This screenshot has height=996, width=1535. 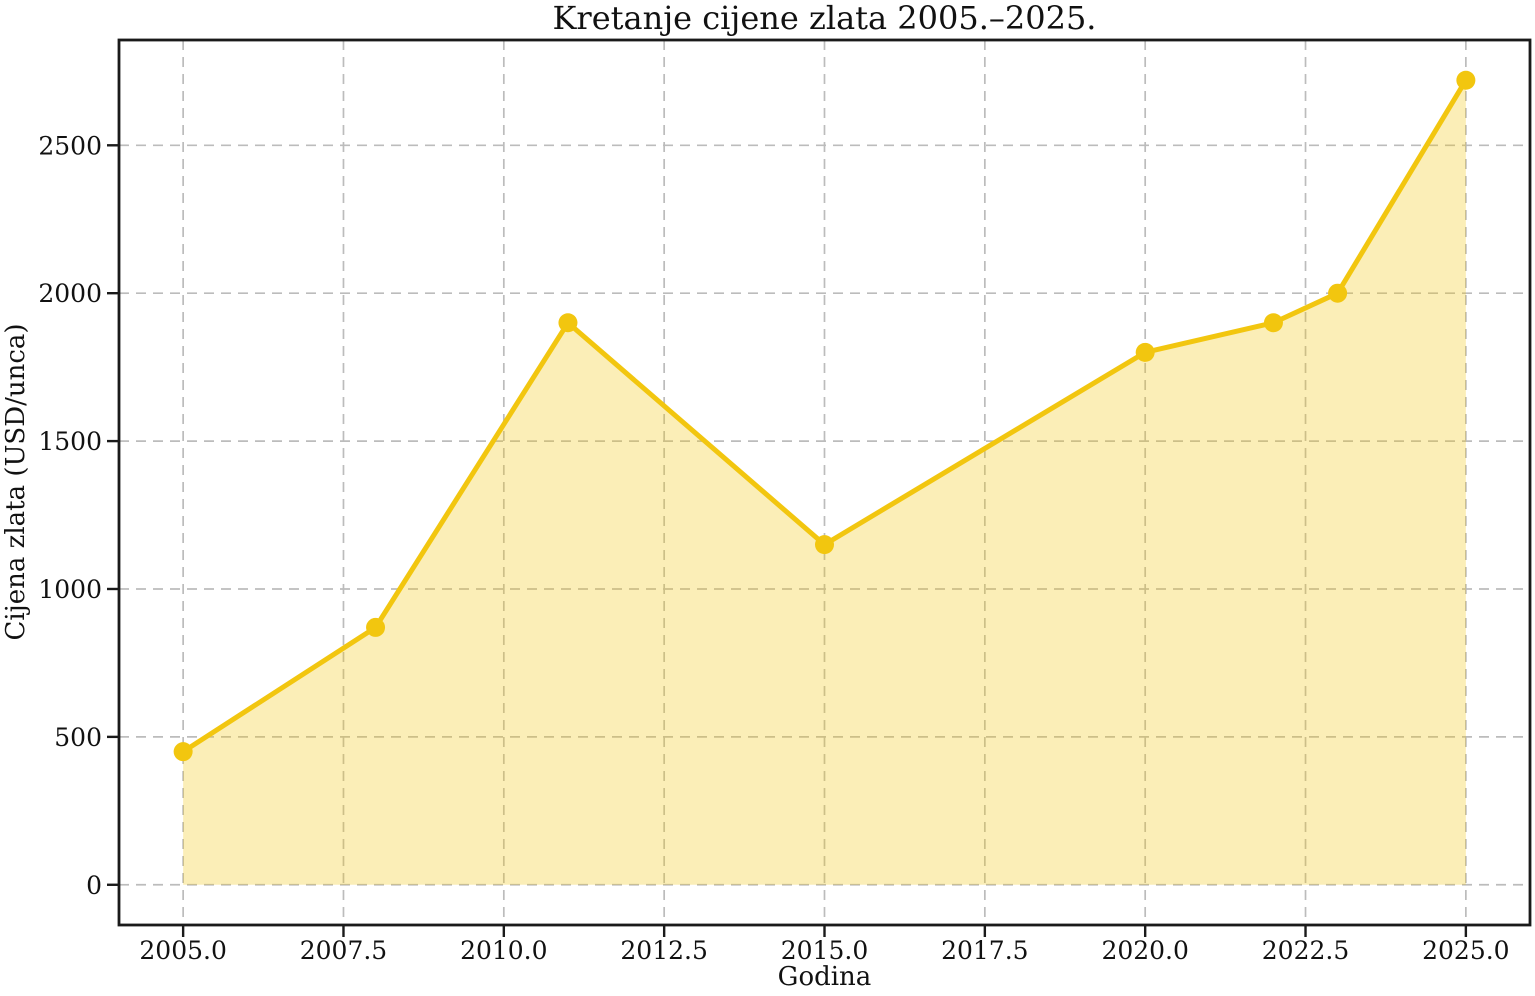 I want to click on x-tick-label: 2025.0, so click(x=1465, y=950).